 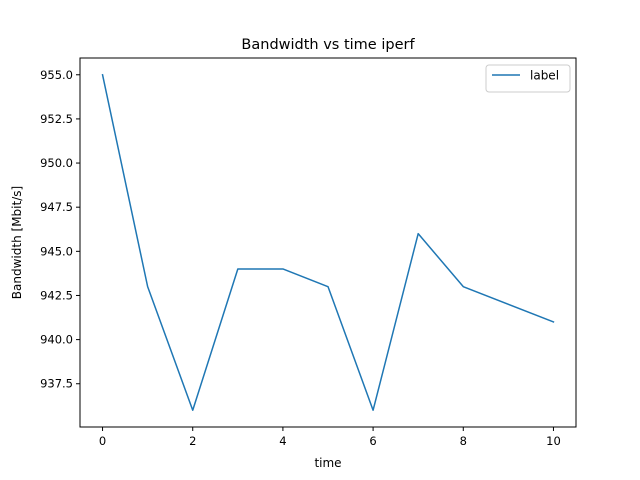 I want to click on x-tick-label: 10, so click(x=553, y=441).